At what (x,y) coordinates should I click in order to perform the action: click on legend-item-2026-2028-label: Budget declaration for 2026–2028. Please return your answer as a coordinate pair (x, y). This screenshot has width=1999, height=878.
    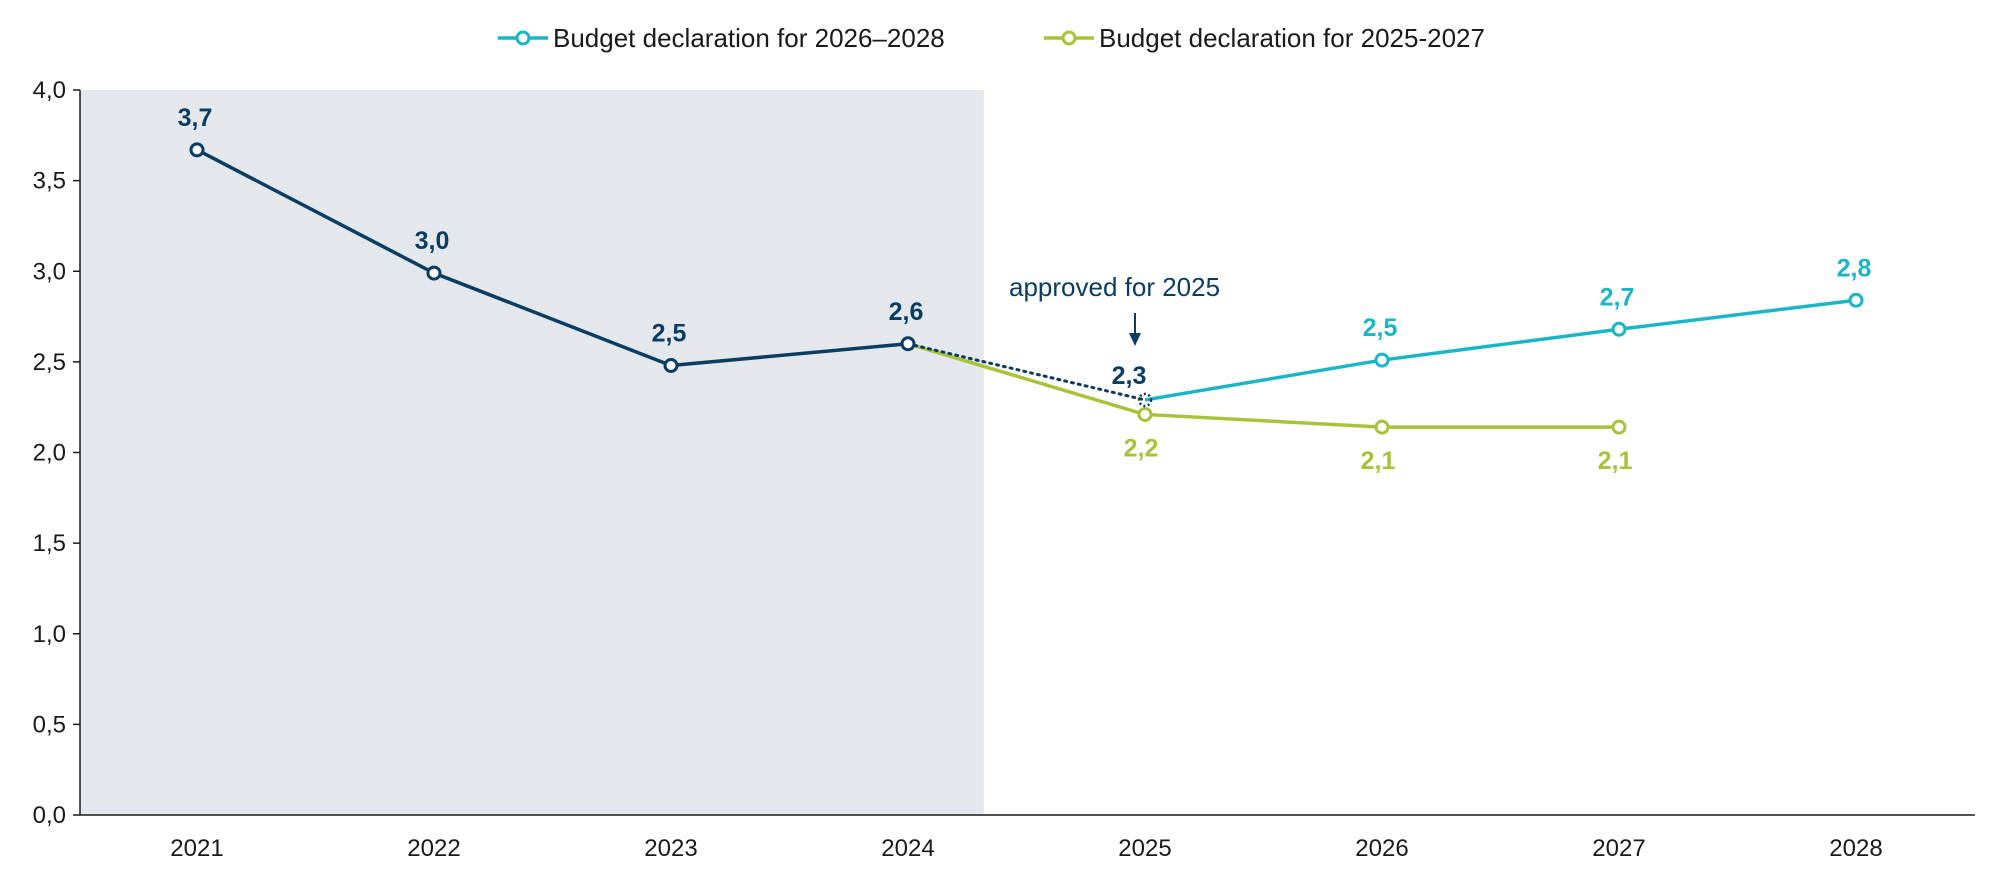
    Looking at the image, I should click on (749, 38).